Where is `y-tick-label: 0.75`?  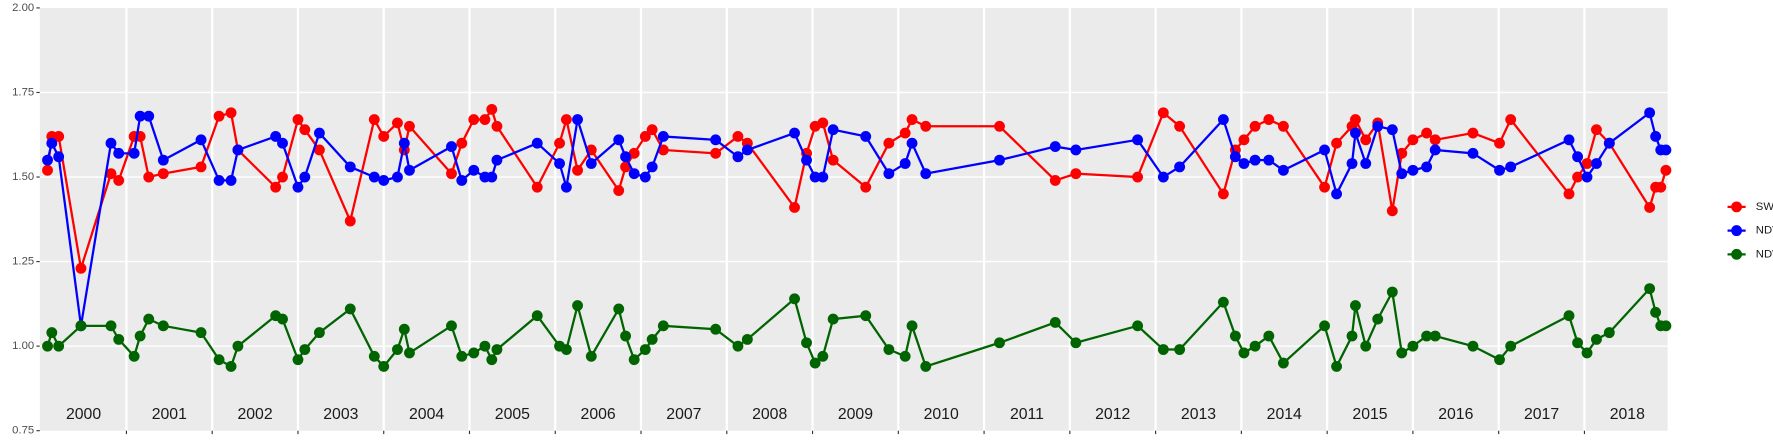
y-tick-label: 0.75 is located at coordinates (23, 431).